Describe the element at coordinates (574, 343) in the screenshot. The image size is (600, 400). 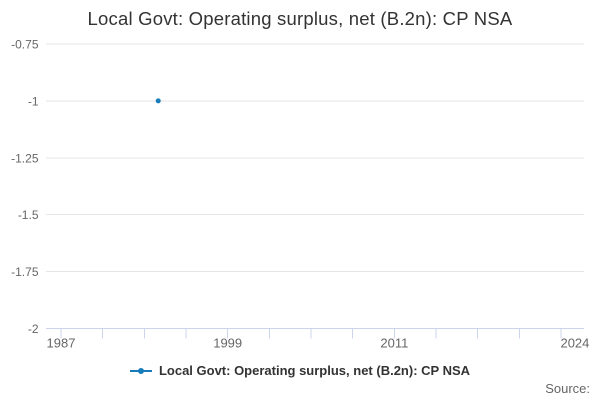
I see `x-axis-label: 2024` at that location.